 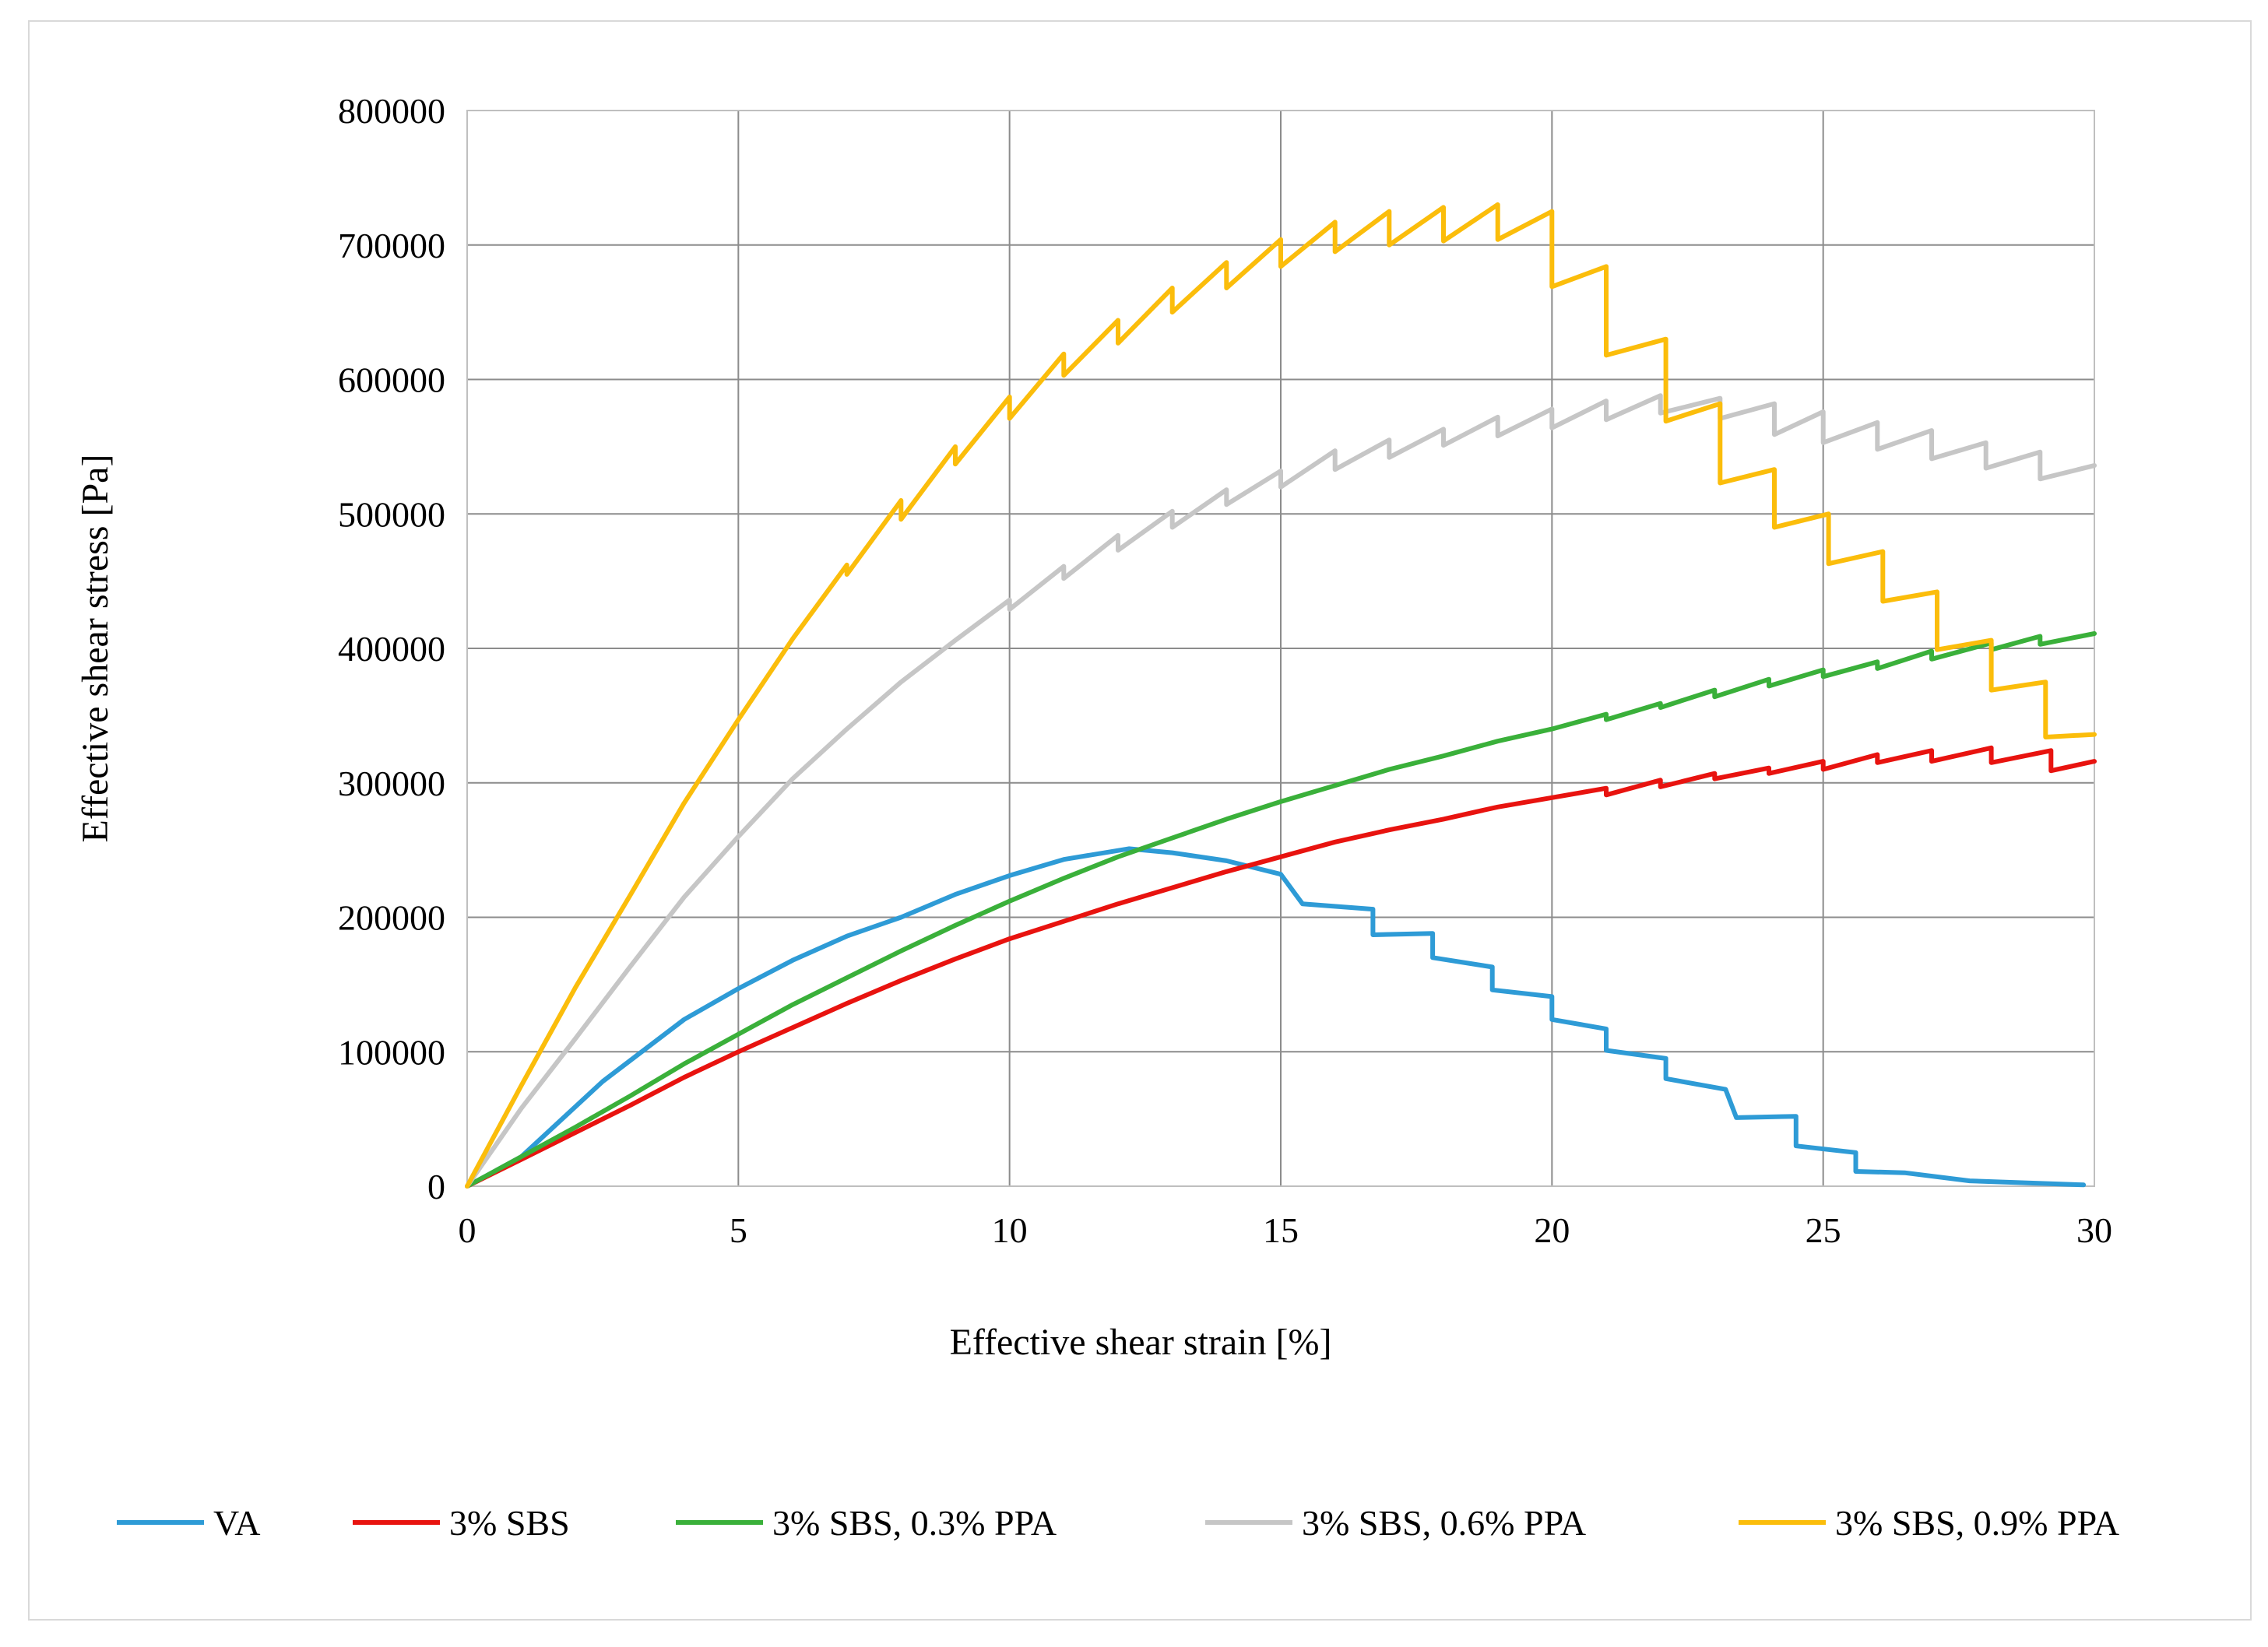 I want to click on y-tick-label: 400000, so click(x=391, y=649).